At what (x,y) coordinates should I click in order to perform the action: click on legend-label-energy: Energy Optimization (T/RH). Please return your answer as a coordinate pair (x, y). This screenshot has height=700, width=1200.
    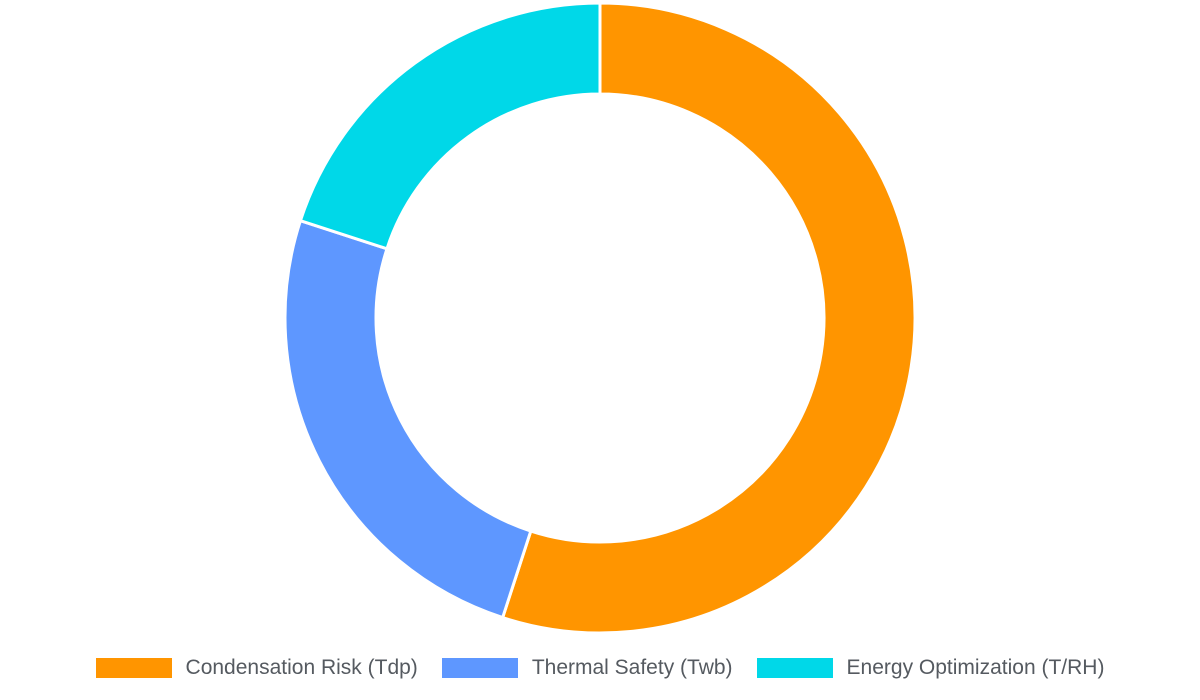
    Looking at the image, I should click on (975, 667).